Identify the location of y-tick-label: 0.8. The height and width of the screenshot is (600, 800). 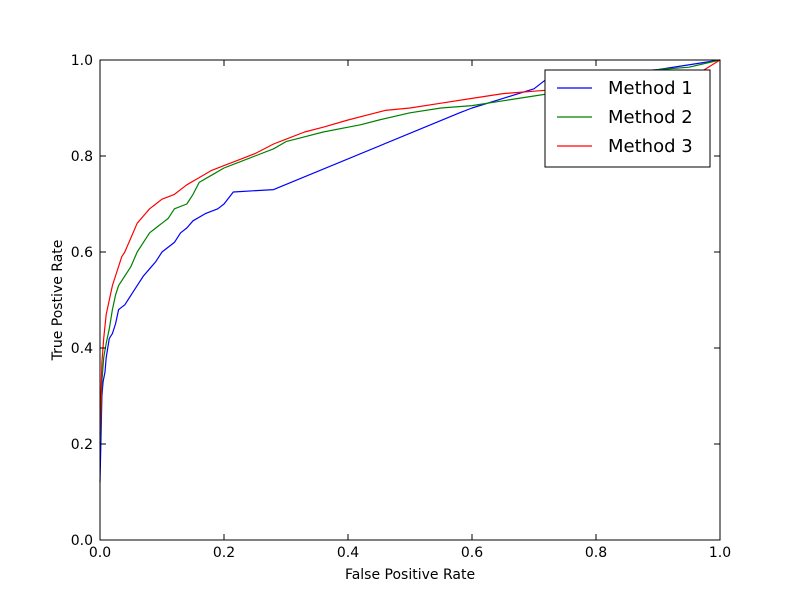
(82, 157).